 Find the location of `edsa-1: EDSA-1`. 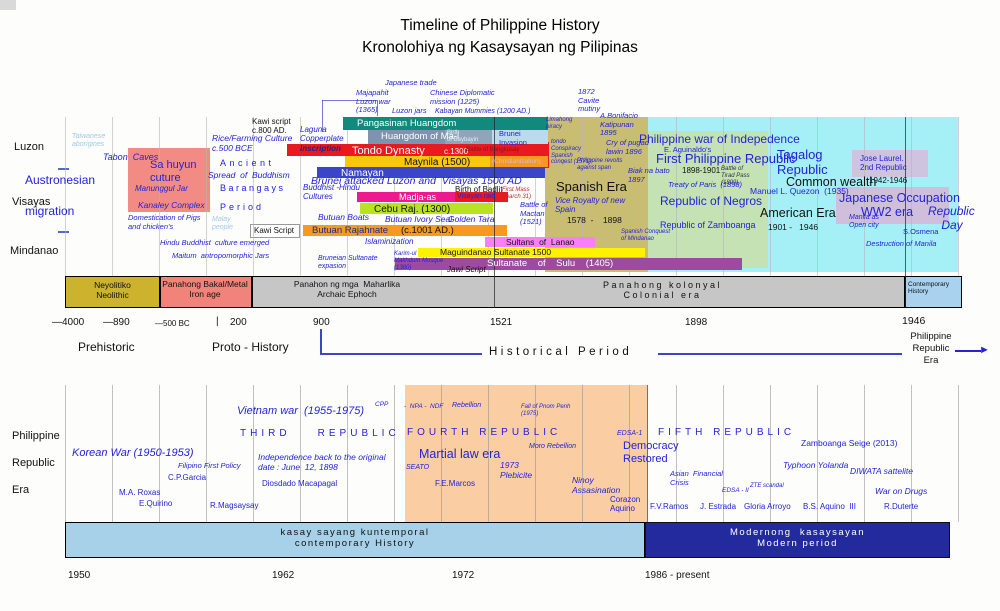

edsa-1: EDSA-1 is located at coordinates (630, 433).